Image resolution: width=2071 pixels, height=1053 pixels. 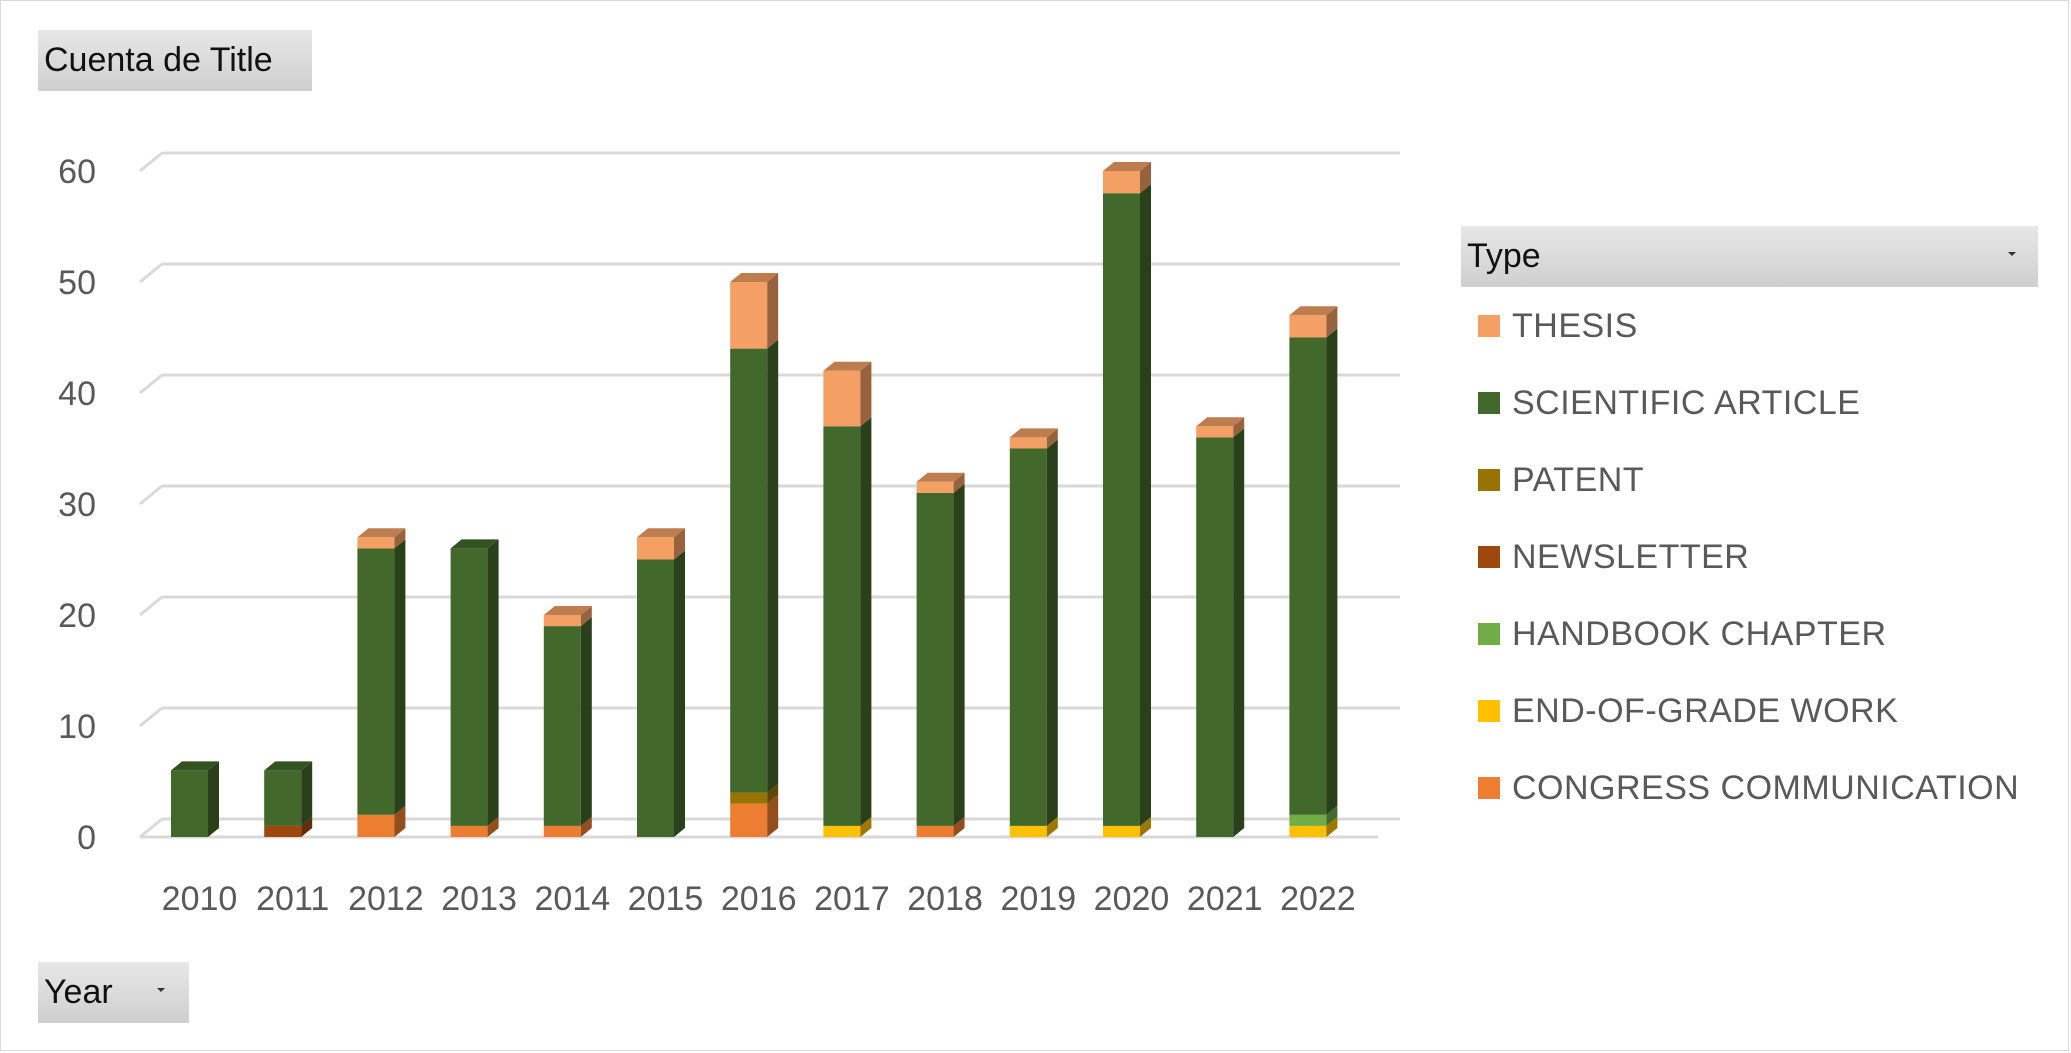 What do you see at coordinates (77, 616) in the screenshot?
I see `y-tick-label: 20` at bounding box center [77, 616].